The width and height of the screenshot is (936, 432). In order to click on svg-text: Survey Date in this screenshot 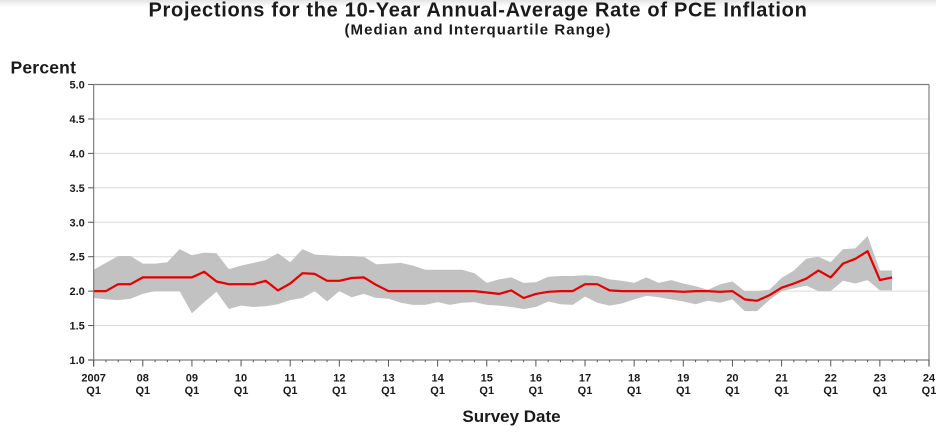, I will do `click(511, 416)`.